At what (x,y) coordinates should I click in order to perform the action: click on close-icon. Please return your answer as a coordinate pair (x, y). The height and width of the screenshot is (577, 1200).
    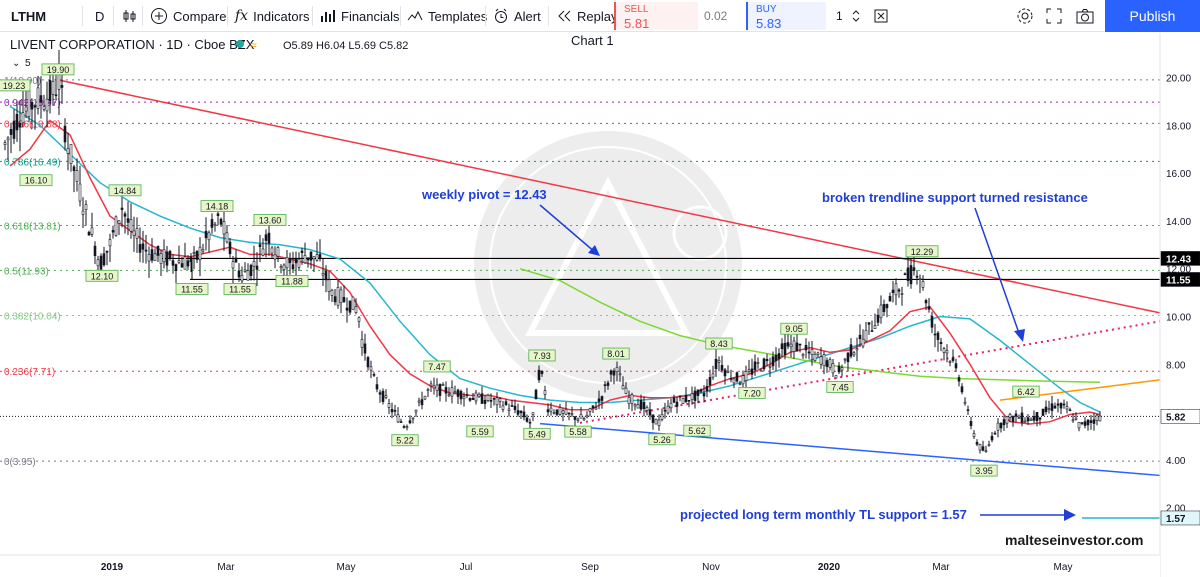
    Looking at the image, I should click on (881, 16).